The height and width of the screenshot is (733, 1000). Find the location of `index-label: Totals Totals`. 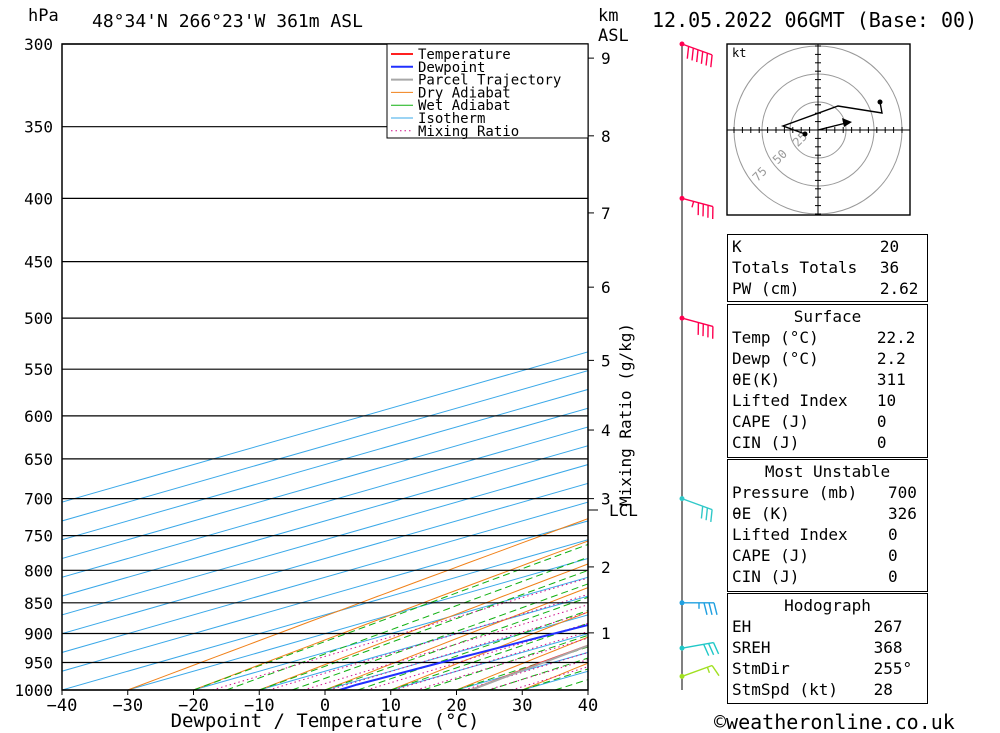

index-label: Totals Totals is located at coordinates (795, 267).